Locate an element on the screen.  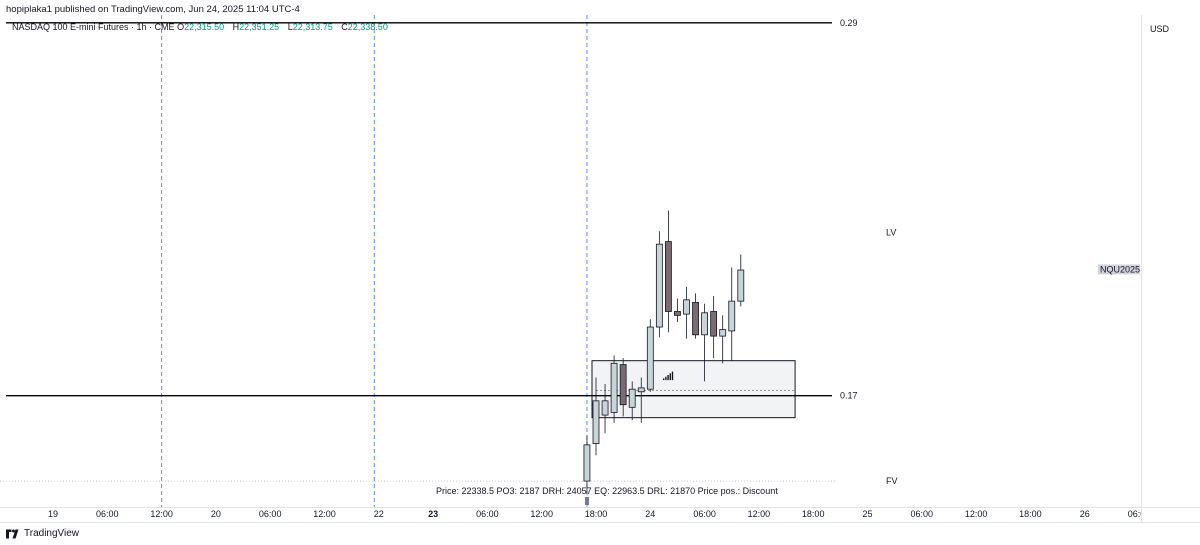
time-tick-label: 25 is located at coordinates (867, 514).